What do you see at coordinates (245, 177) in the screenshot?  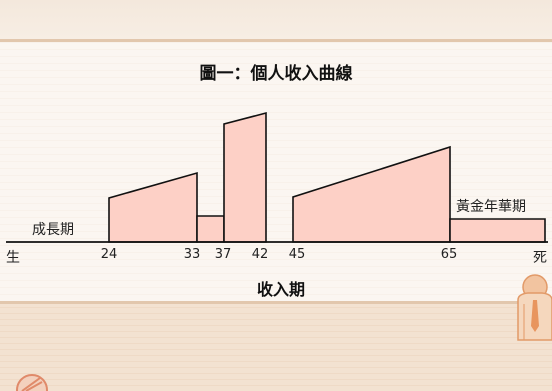 I see `income-segment-peak` at bounding box center [245, 177].